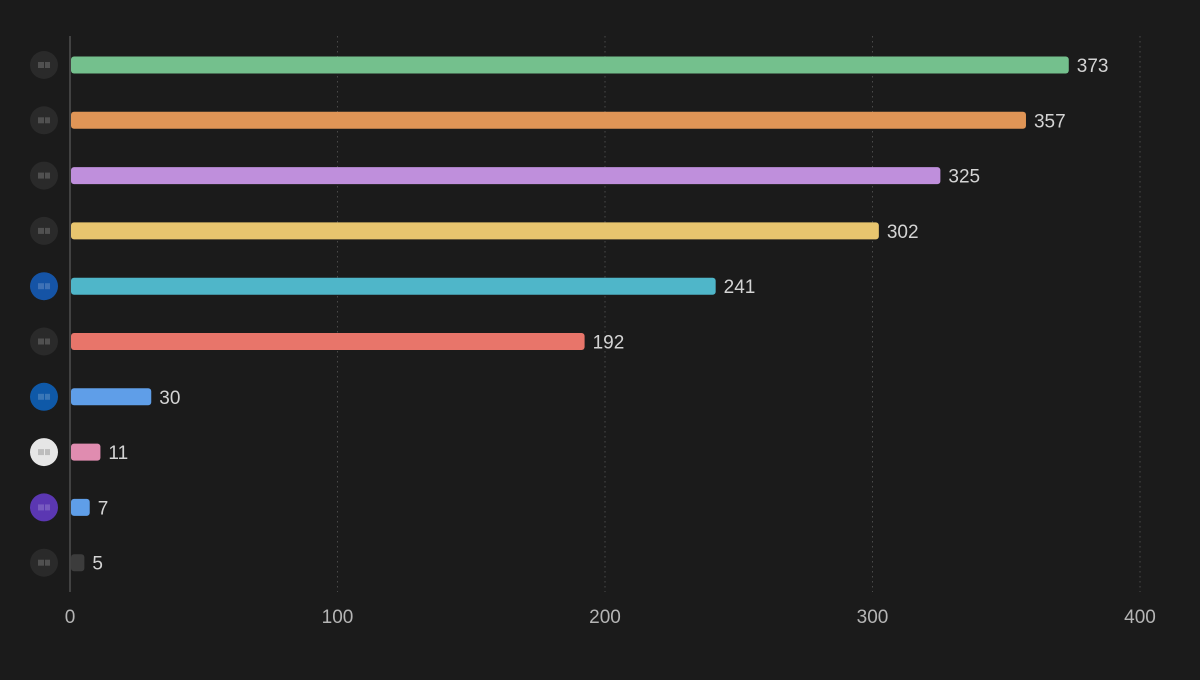 This screenshot has height=680, width=1200. I want to click on value-label: 192, so click(609, 343).